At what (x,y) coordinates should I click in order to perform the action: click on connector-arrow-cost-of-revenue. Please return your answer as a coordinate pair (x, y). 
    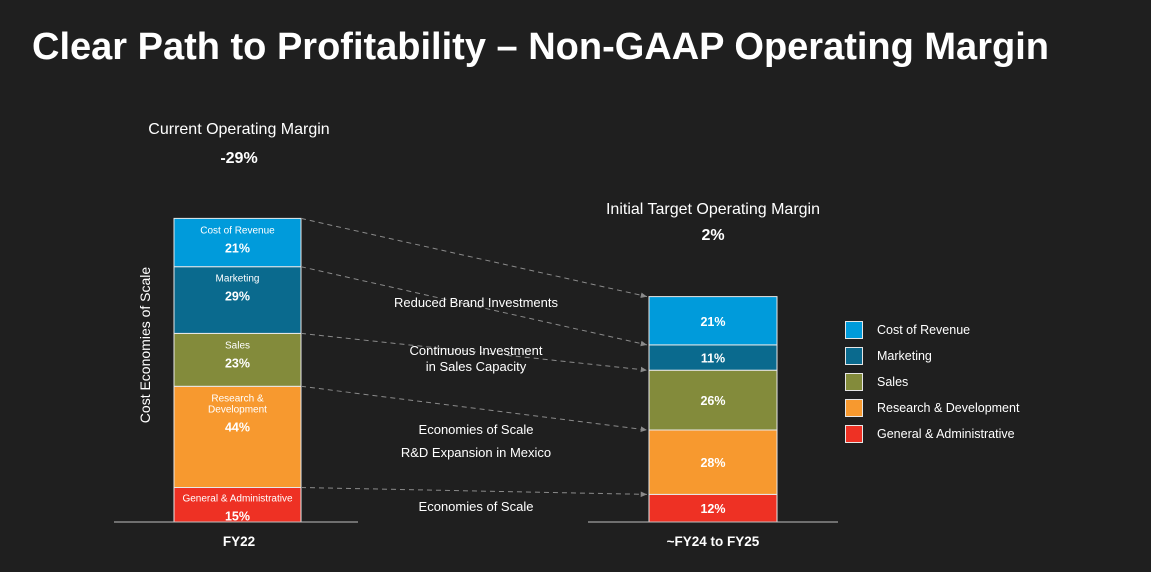
    Looking at the image, I should click on (474, 257).